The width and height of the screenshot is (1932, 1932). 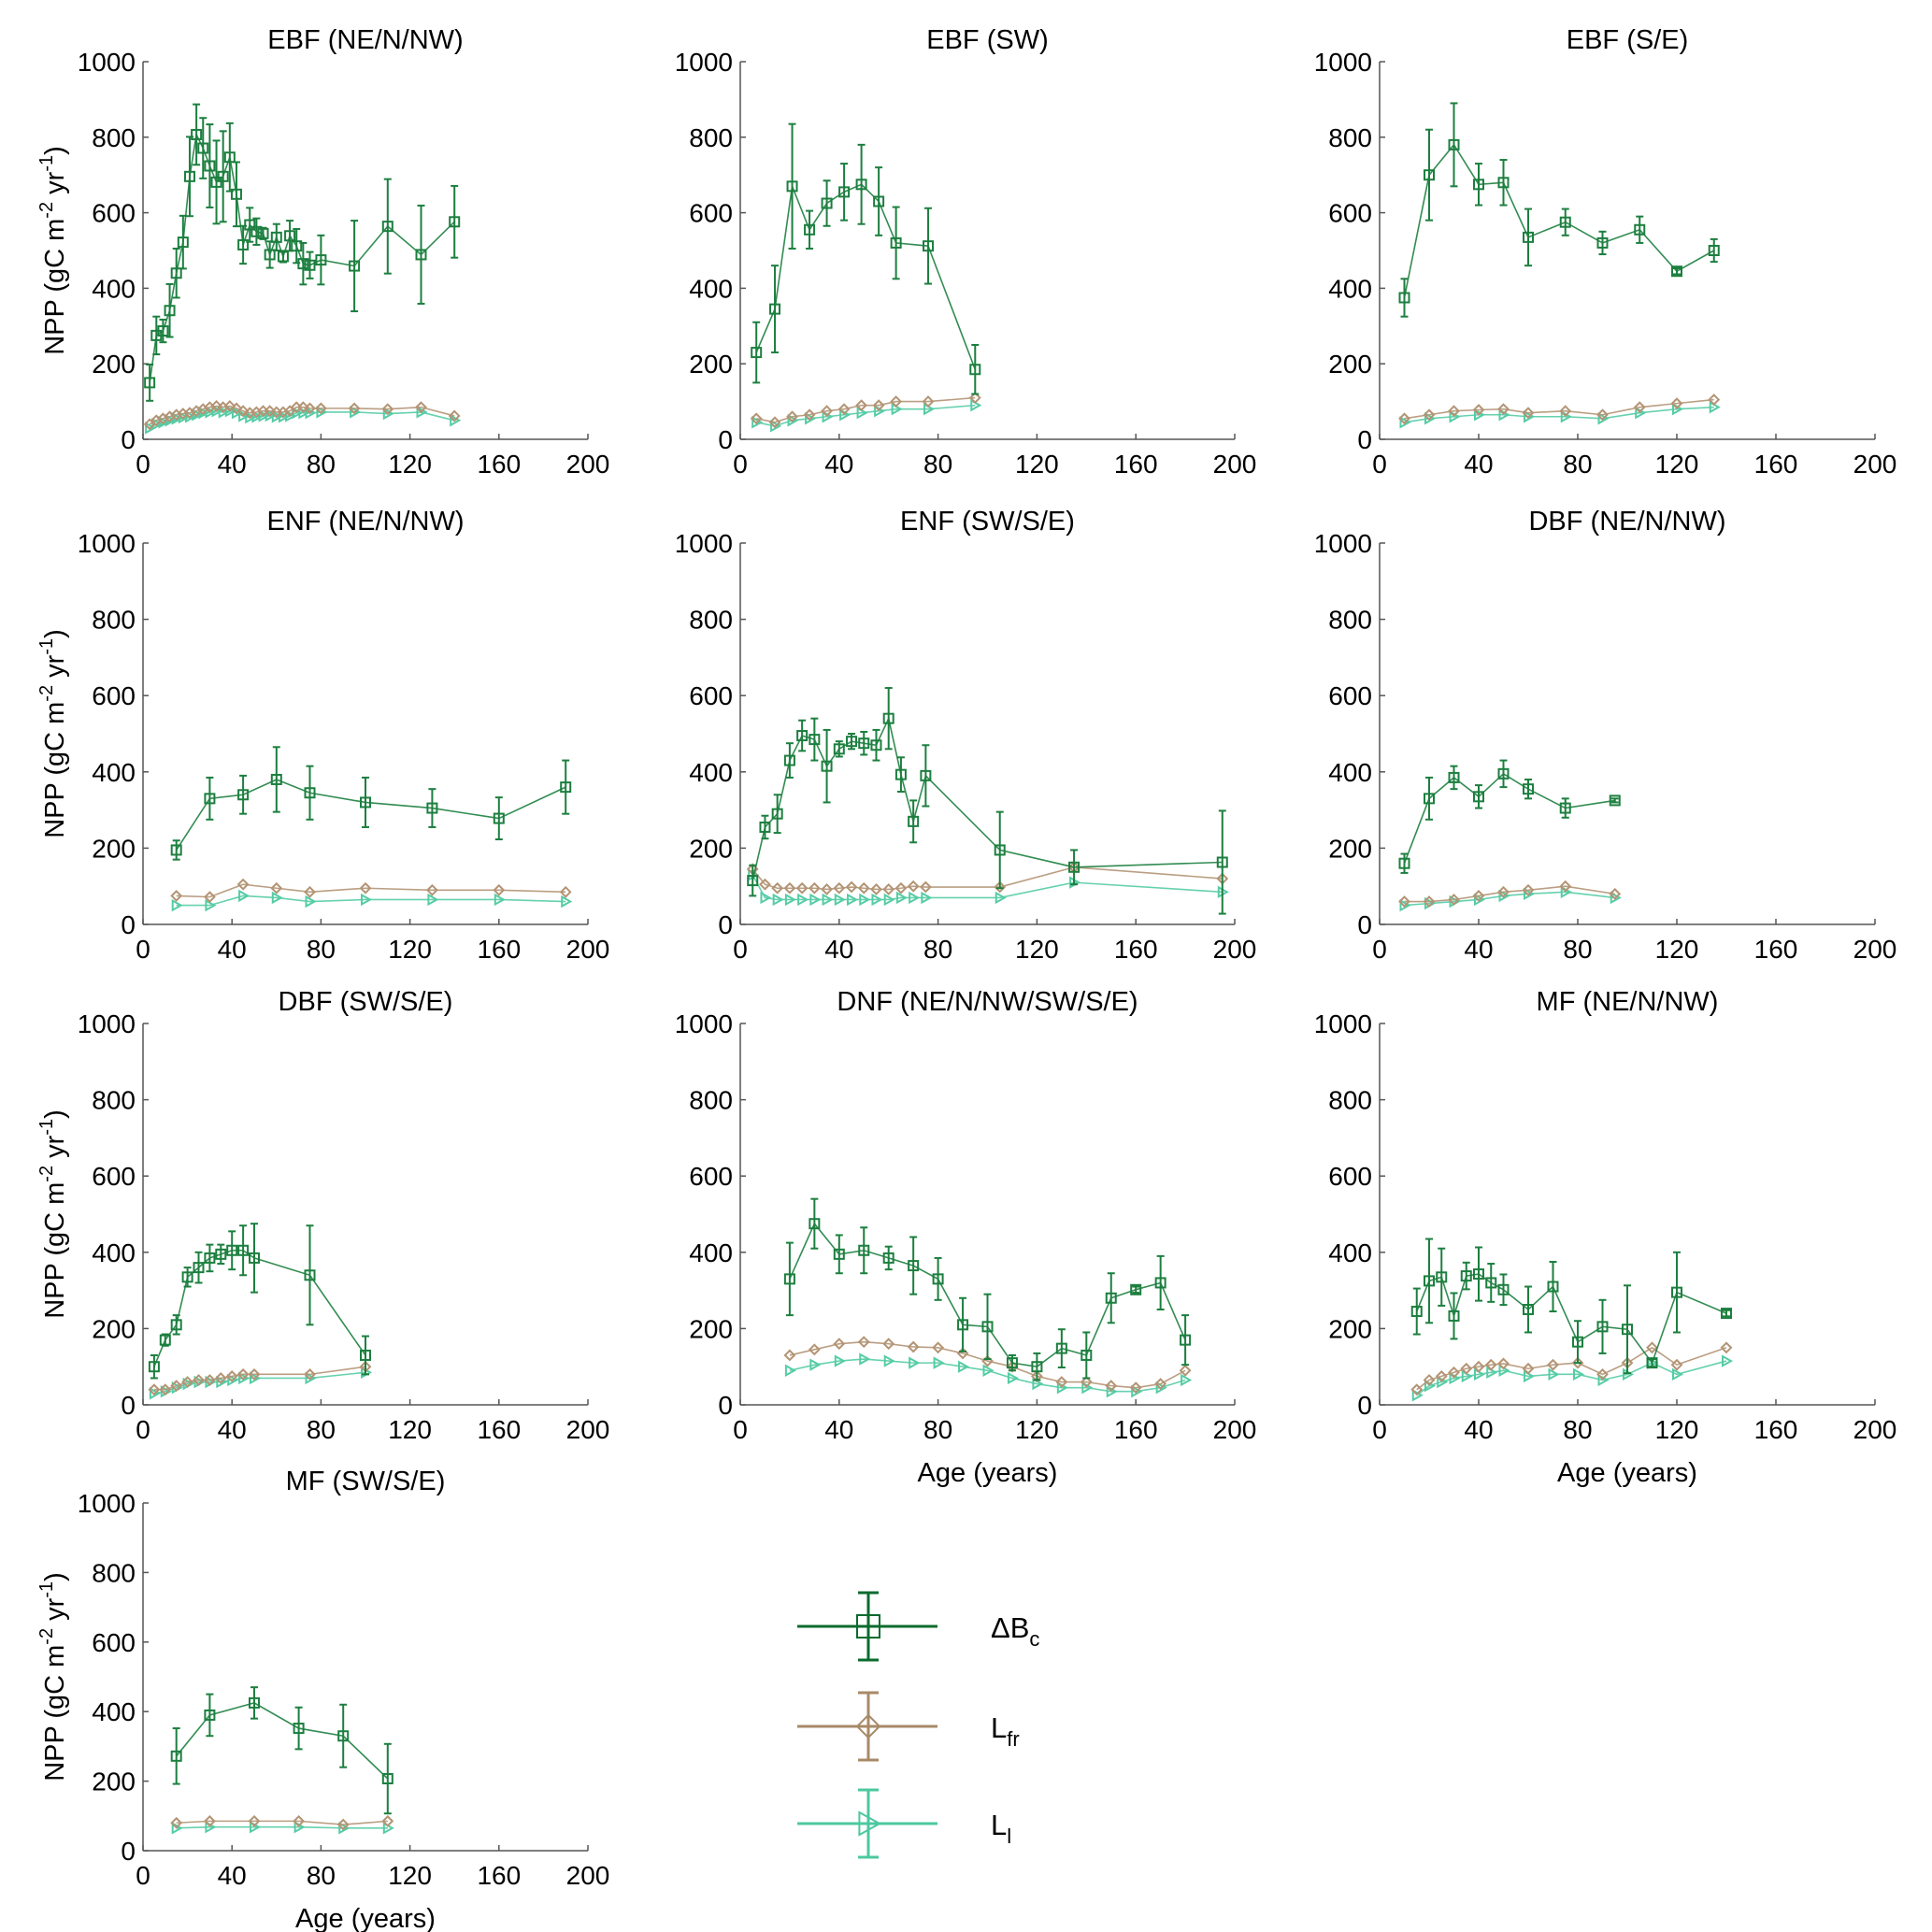 I want to click on subplot-title: DBF (SW/S/E), so click(x=366, y=1002).